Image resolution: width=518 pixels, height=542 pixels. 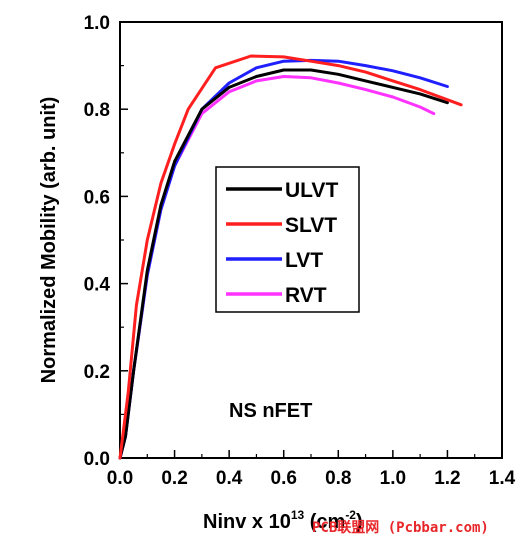 What do you see at coordinates (304, 260) in the screenshot?
I see `legend-label-lvt: LVT` at bounding box center [304, 260].